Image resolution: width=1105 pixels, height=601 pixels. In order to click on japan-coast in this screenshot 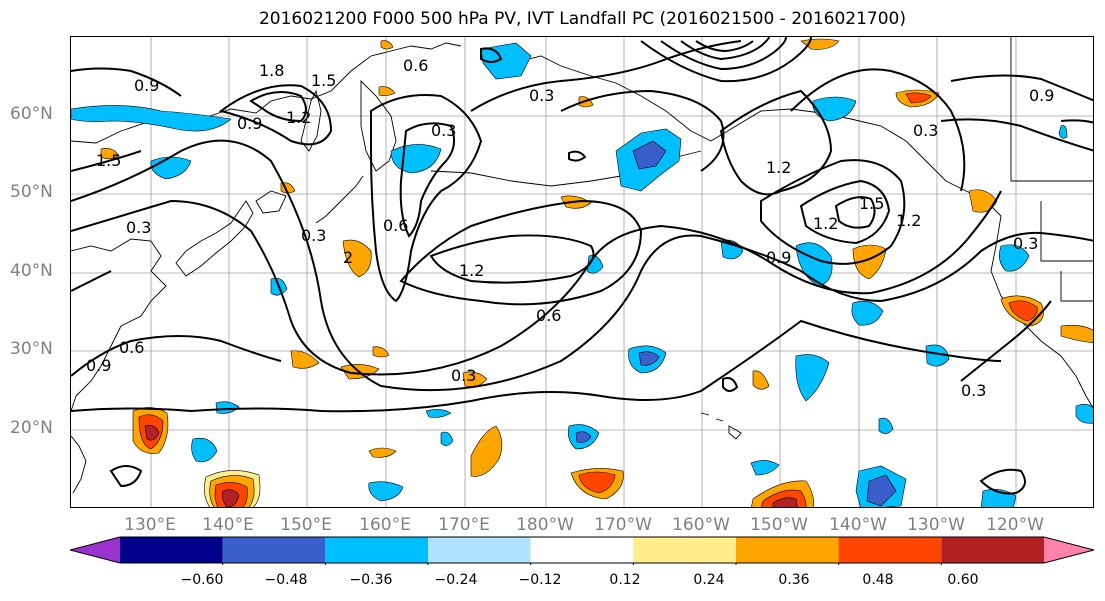, I will do `click(214, 238)`.